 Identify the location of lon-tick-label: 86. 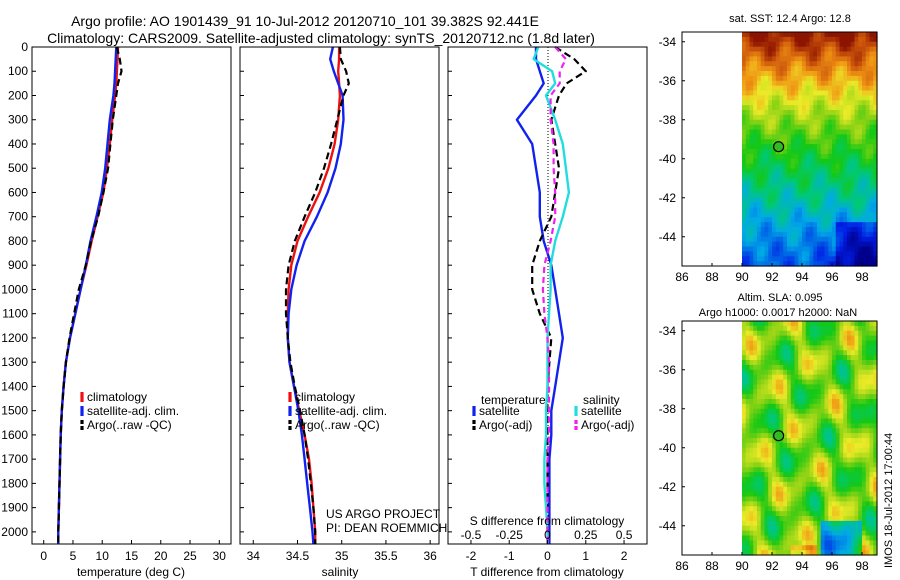
(682, 566).